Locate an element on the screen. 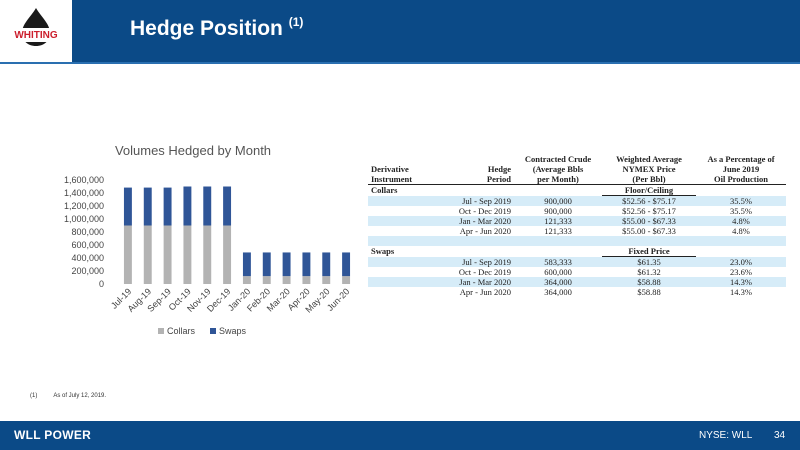 The width and height of the screenshot is (800, 450). header-volume-line3: per Month) is located at coordinates (558, 179).